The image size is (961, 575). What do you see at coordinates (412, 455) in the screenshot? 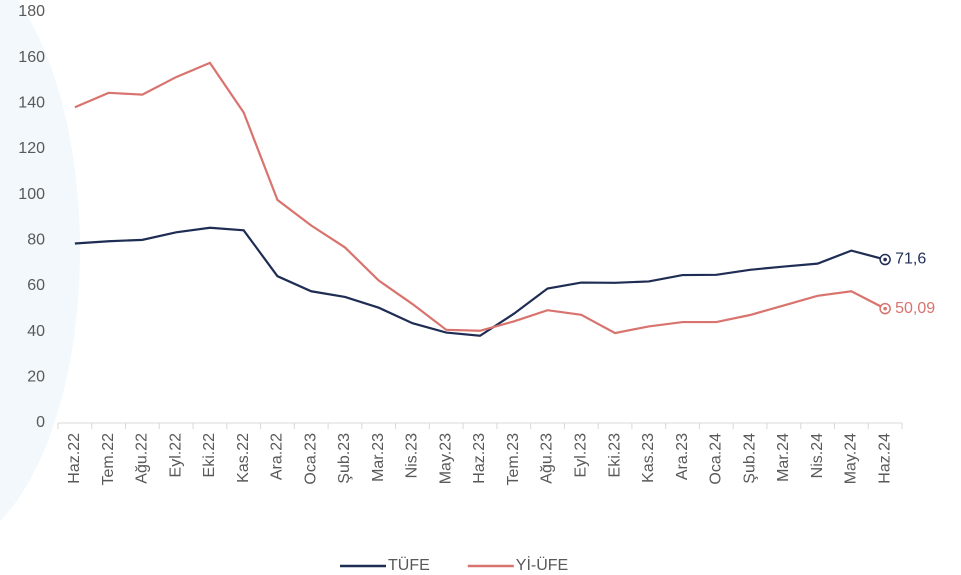
I see `x-tick-label: Nis.23` at bounding box center [412, 455].